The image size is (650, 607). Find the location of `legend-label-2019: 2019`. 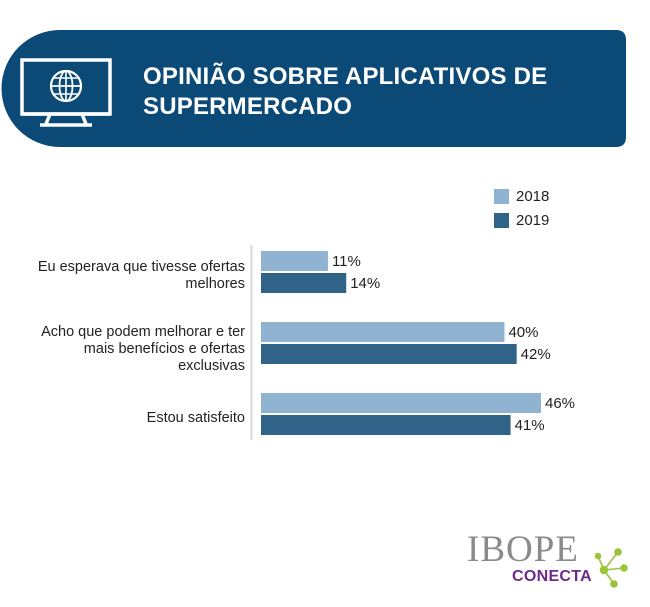

legend-label-2019: 2019 is located at coordinates (533, 220).